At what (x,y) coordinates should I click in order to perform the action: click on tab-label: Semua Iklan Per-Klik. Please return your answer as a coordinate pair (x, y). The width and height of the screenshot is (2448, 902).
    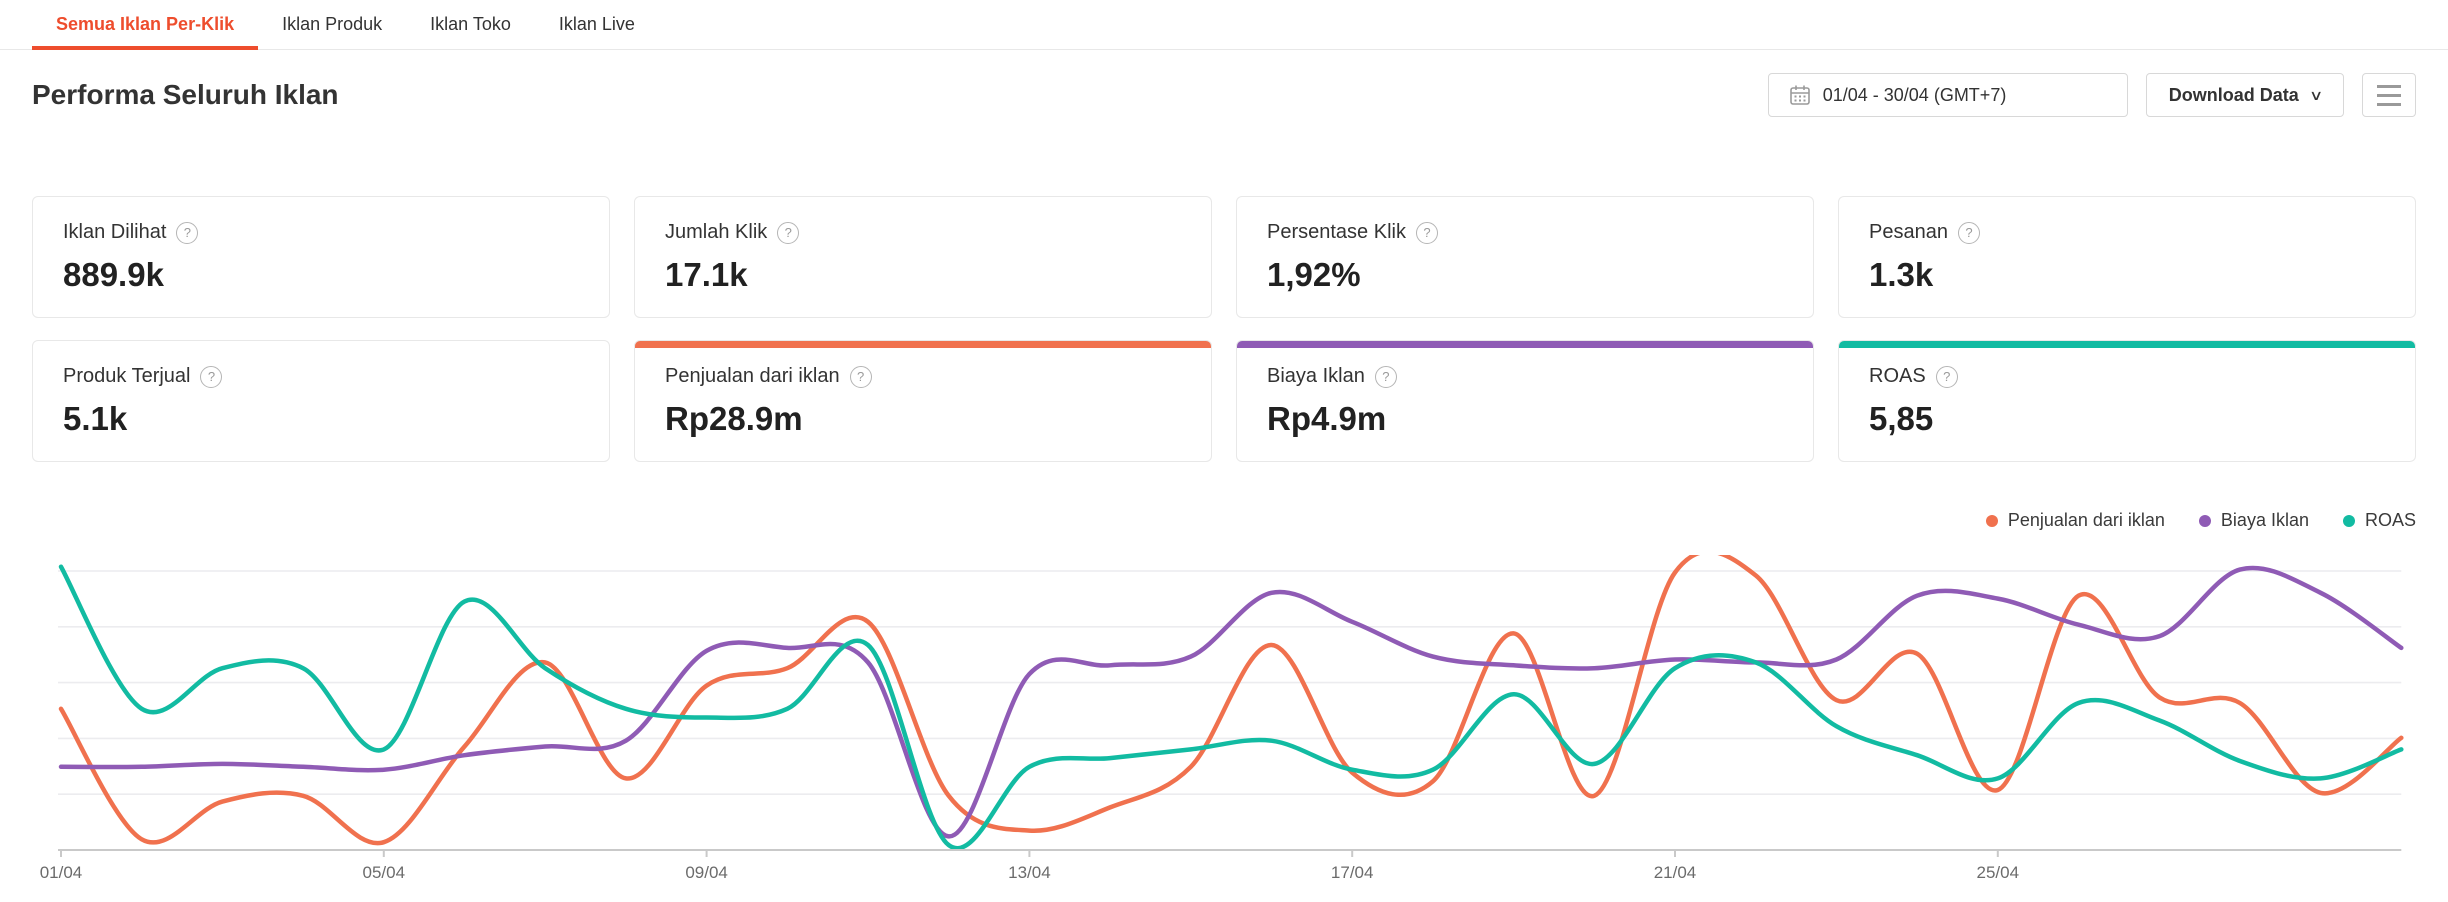
    Looking at the image, I should click on (145, 24).